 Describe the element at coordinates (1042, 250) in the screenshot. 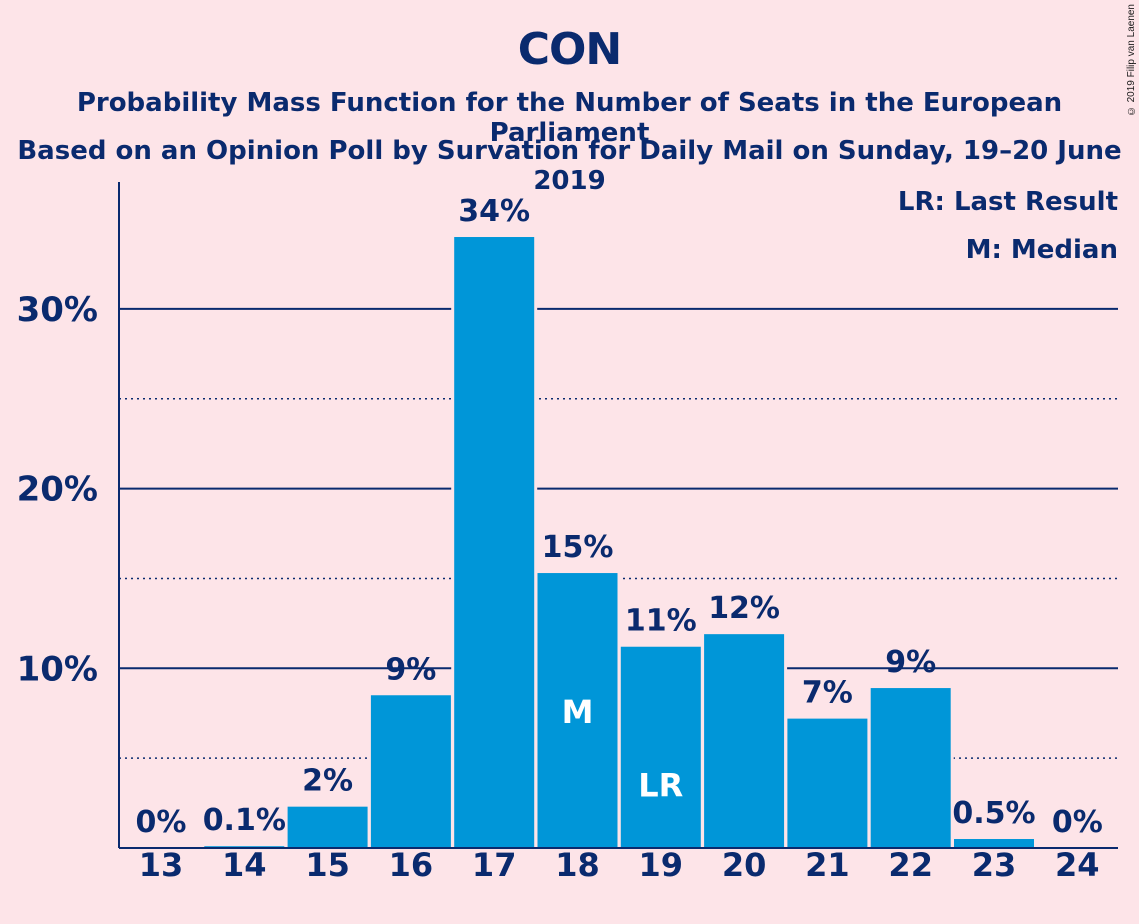

I see `legend-median: M: Median` at that location.